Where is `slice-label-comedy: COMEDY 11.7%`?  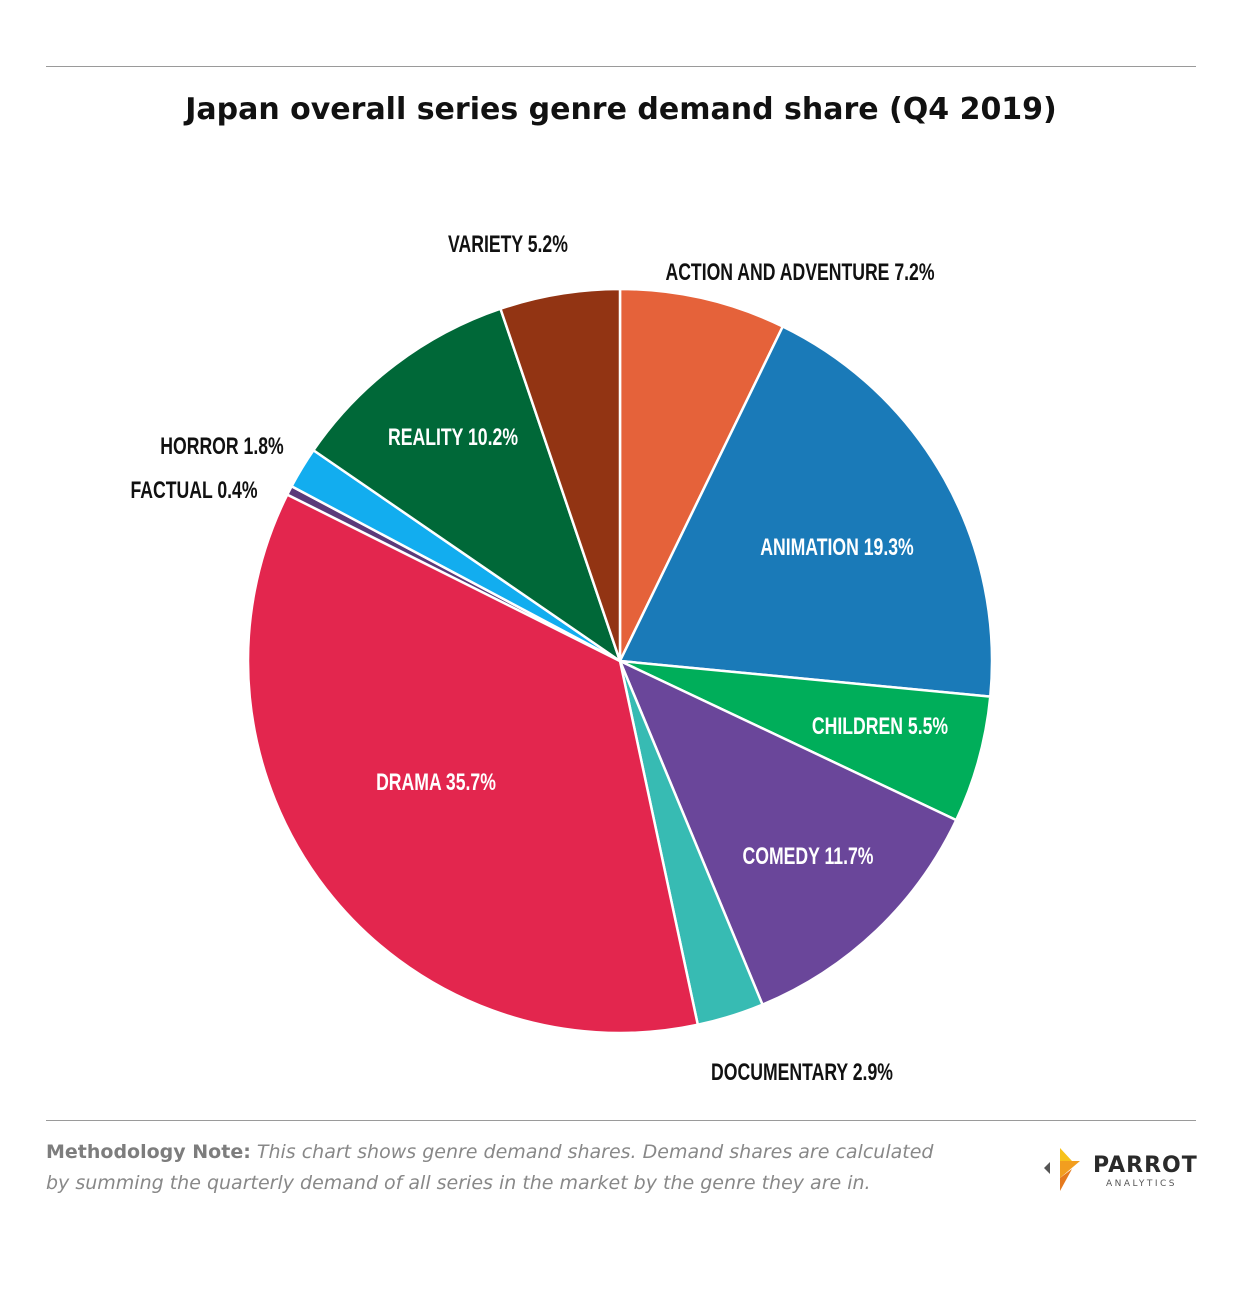
slice-label-comedy: COMEDY 11.7% is located at coordinates (808, 857).